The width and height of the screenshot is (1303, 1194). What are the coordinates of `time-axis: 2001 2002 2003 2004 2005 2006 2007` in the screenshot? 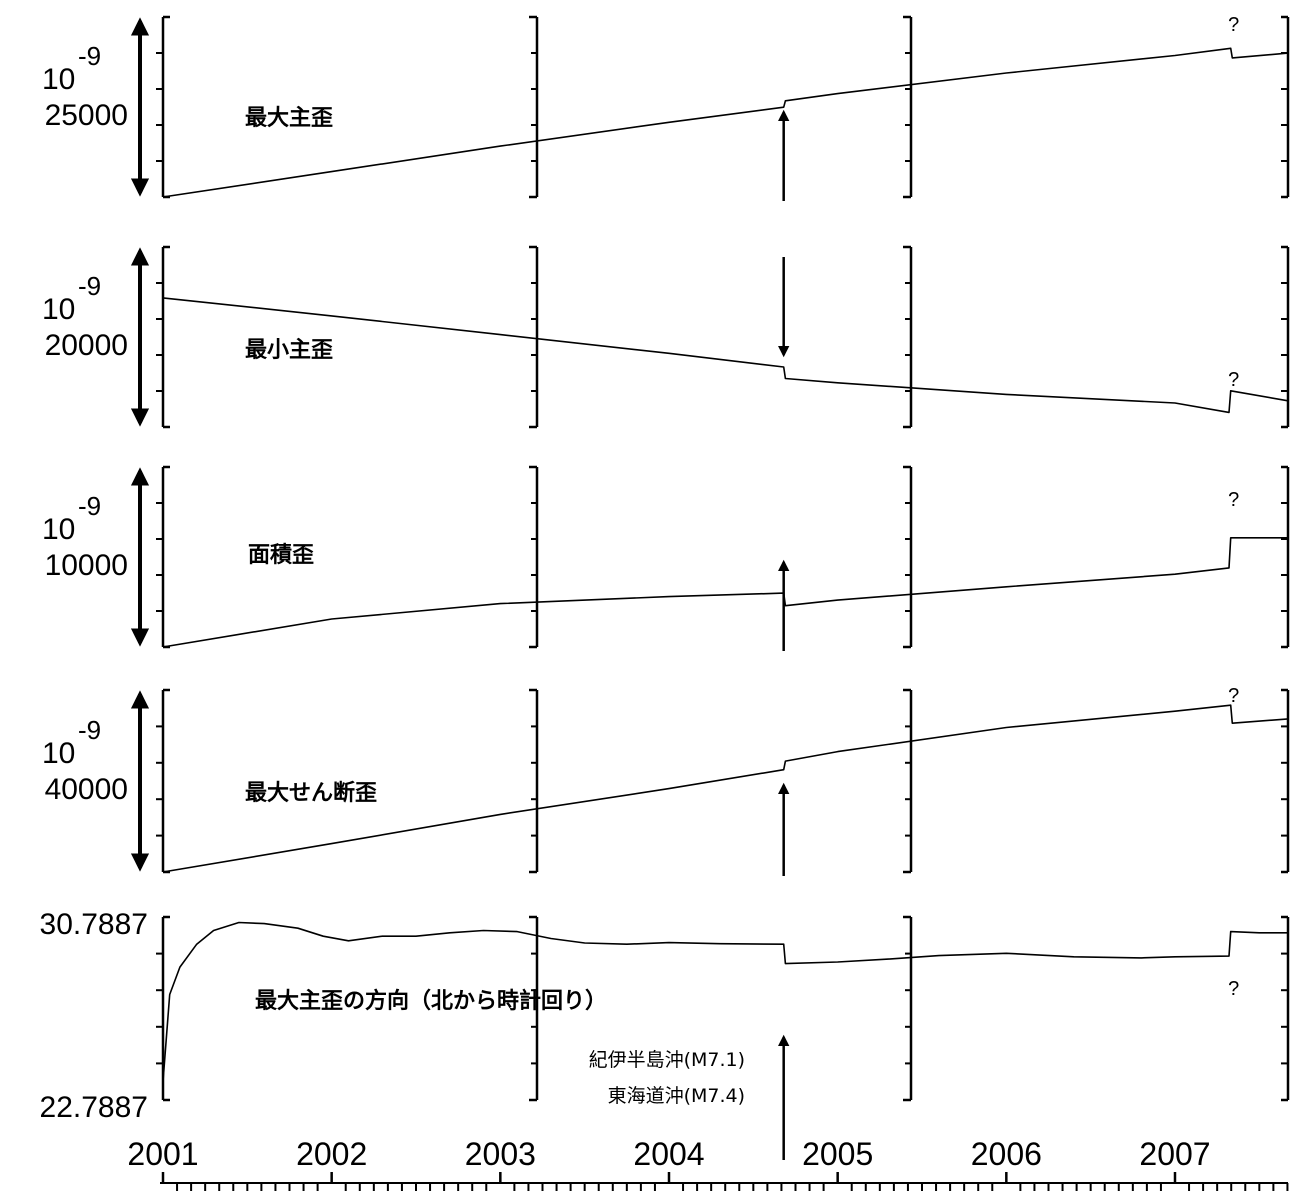 It's located at (708, 1163).